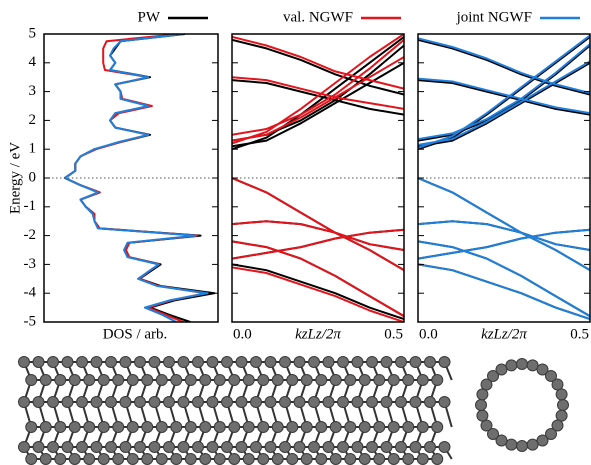 Image resolution: width=591 pixels, height=465 pixels. I want to click on x-axis-label: kzLz/2π, so click(318, 334).